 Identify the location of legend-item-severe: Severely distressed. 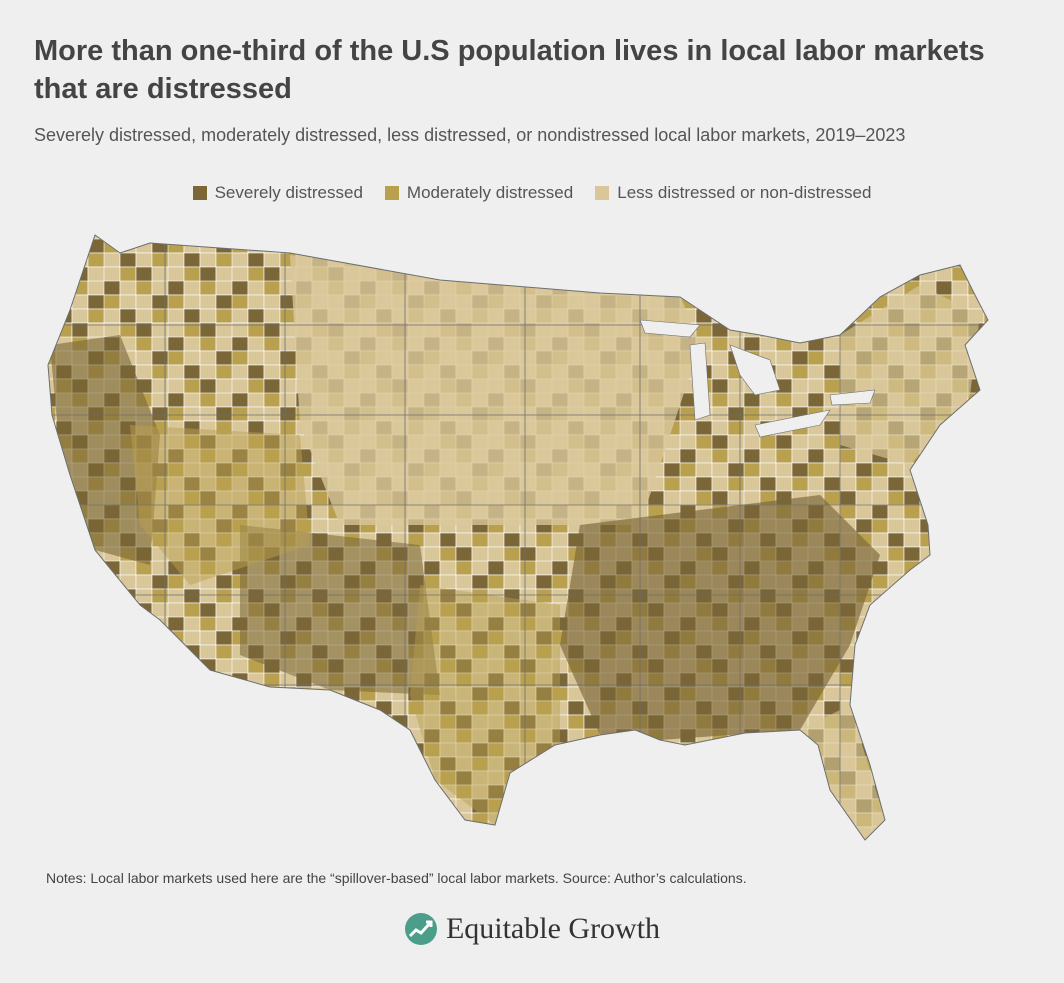
(277, 193).